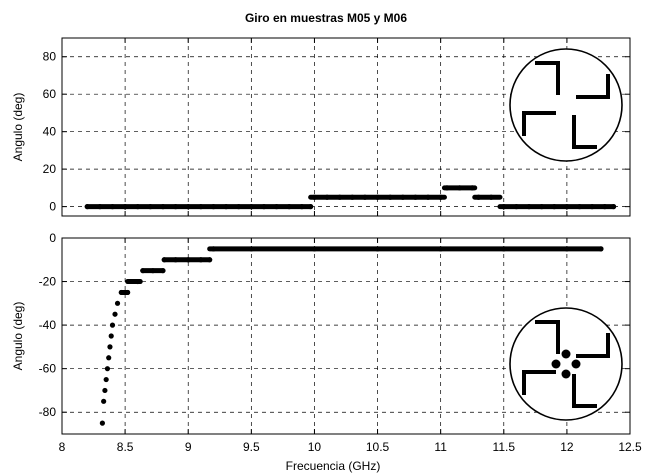  What do you see at coordinates (326, 18) in the screenshot?
I see `chart-title: Giro en muestras M05 y M06` at bounding box center [326, 18].